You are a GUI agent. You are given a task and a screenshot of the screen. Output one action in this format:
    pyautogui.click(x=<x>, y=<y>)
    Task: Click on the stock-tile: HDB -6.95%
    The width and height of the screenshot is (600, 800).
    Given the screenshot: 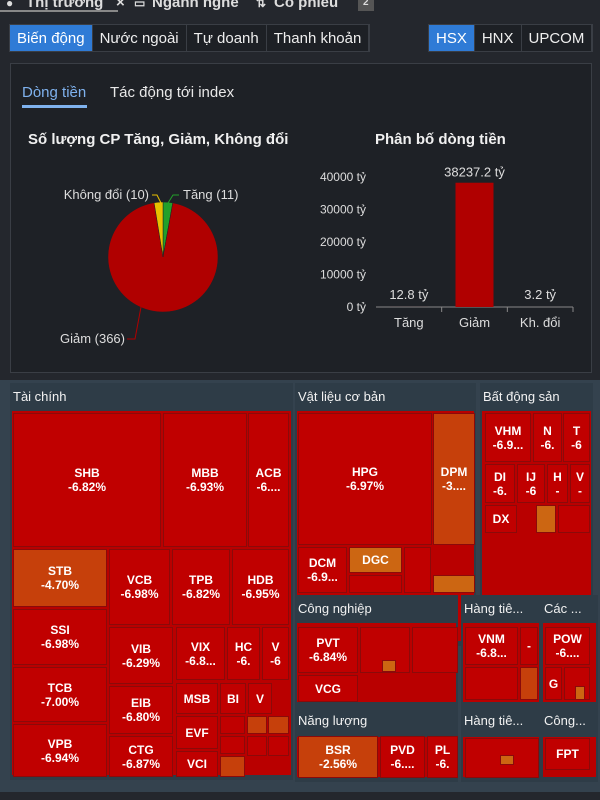 What is the action you would take?
    pyautogui.click(x=260, y=587)
    